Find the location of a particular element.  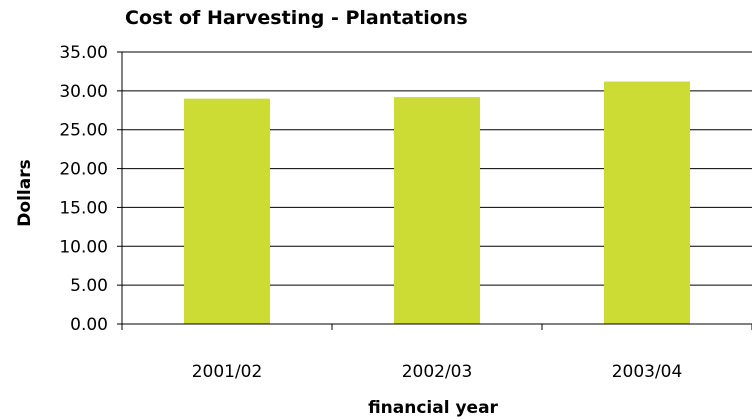

y-tick-label: 0.00 is located at coordinates (89, 325).